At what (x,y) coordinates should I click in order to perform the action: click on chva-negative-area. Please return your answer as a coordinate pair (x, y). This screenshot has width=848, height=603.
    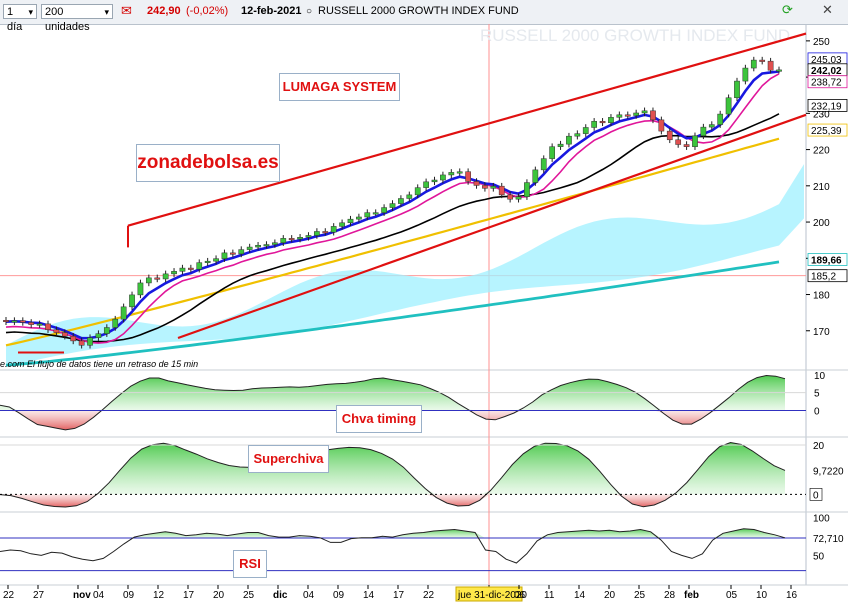
    Looking at the image, I should click on (392, 420).